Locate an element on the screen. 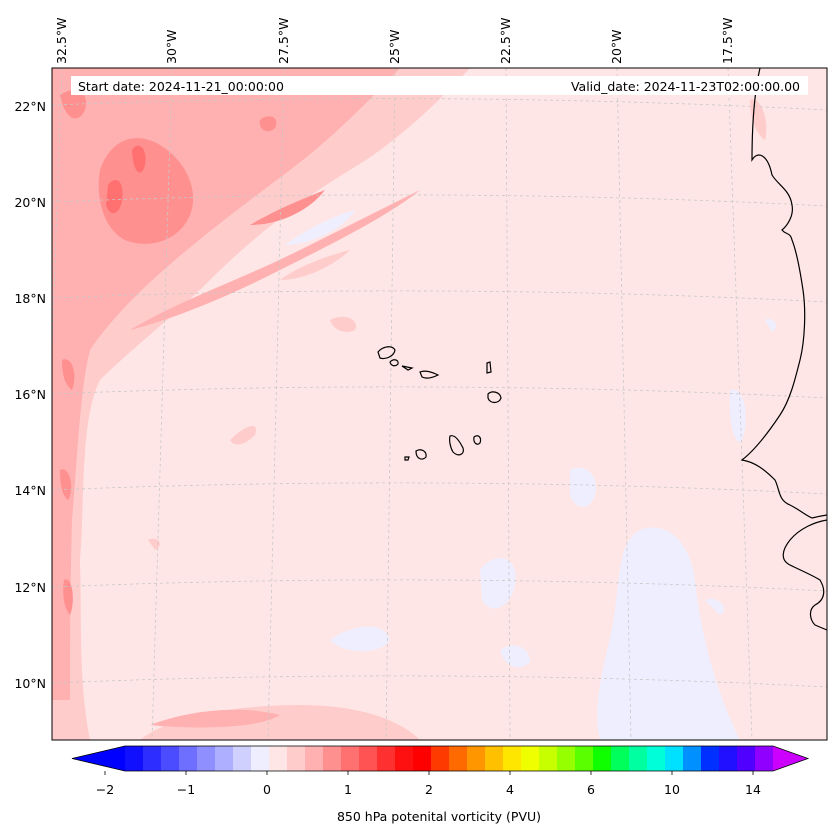 The width and height of the screenshot is (837, 836). cb-tick-m1: −1 is located at coordinates (186, 789).